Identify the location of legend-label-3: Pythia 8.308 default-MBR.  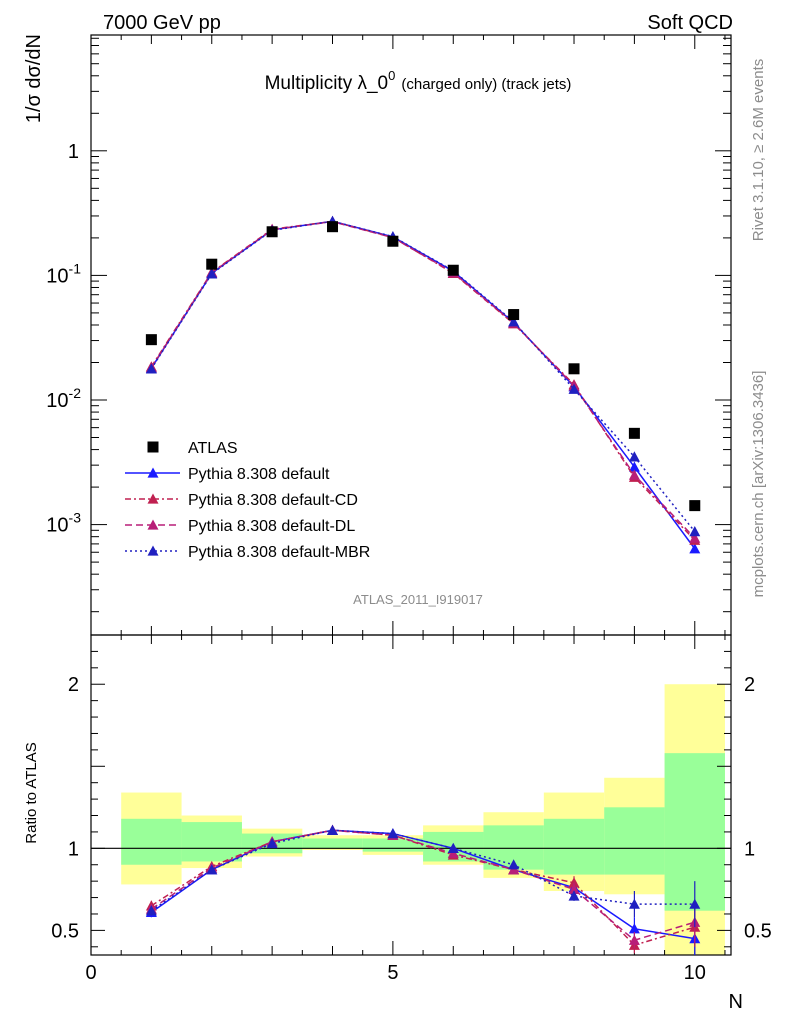
(279, 552).